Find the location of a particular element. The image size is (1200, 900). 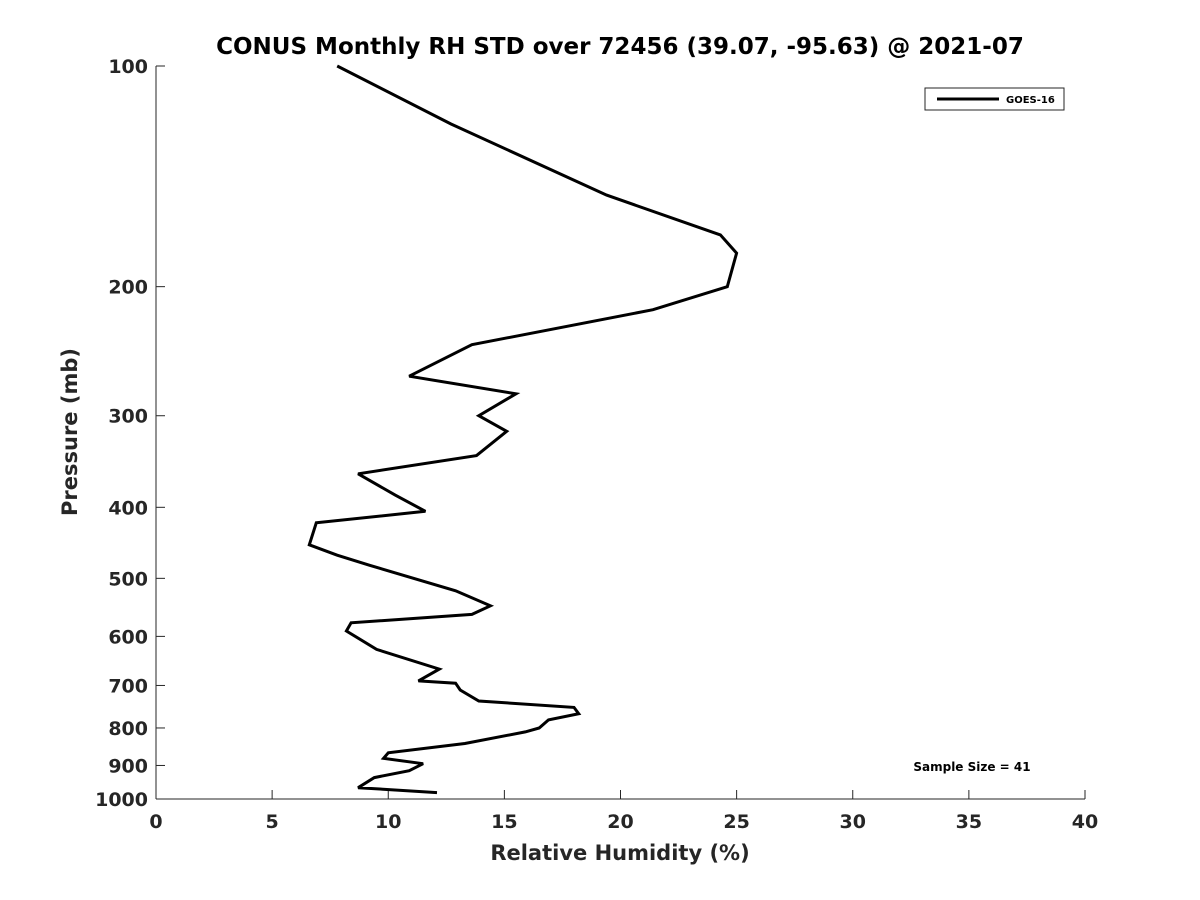

y-tick-label: 1000 is located at coordinates (121, 800).